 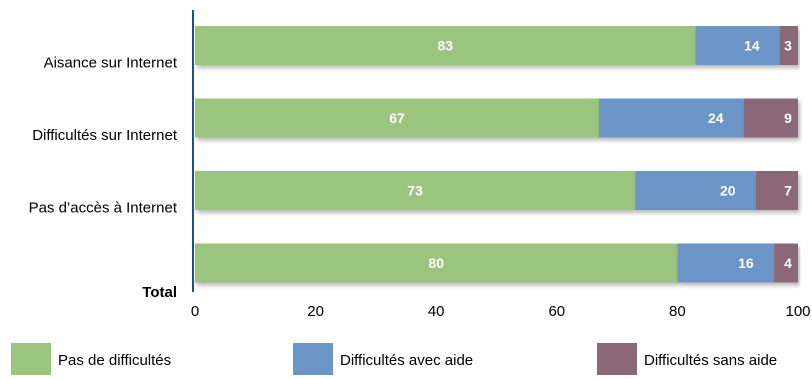 What do you see at coordinates (31, 359) in the screenshot?
I see `legend-swatch-pas-de-difficultes` at bounding box center [31, 359].